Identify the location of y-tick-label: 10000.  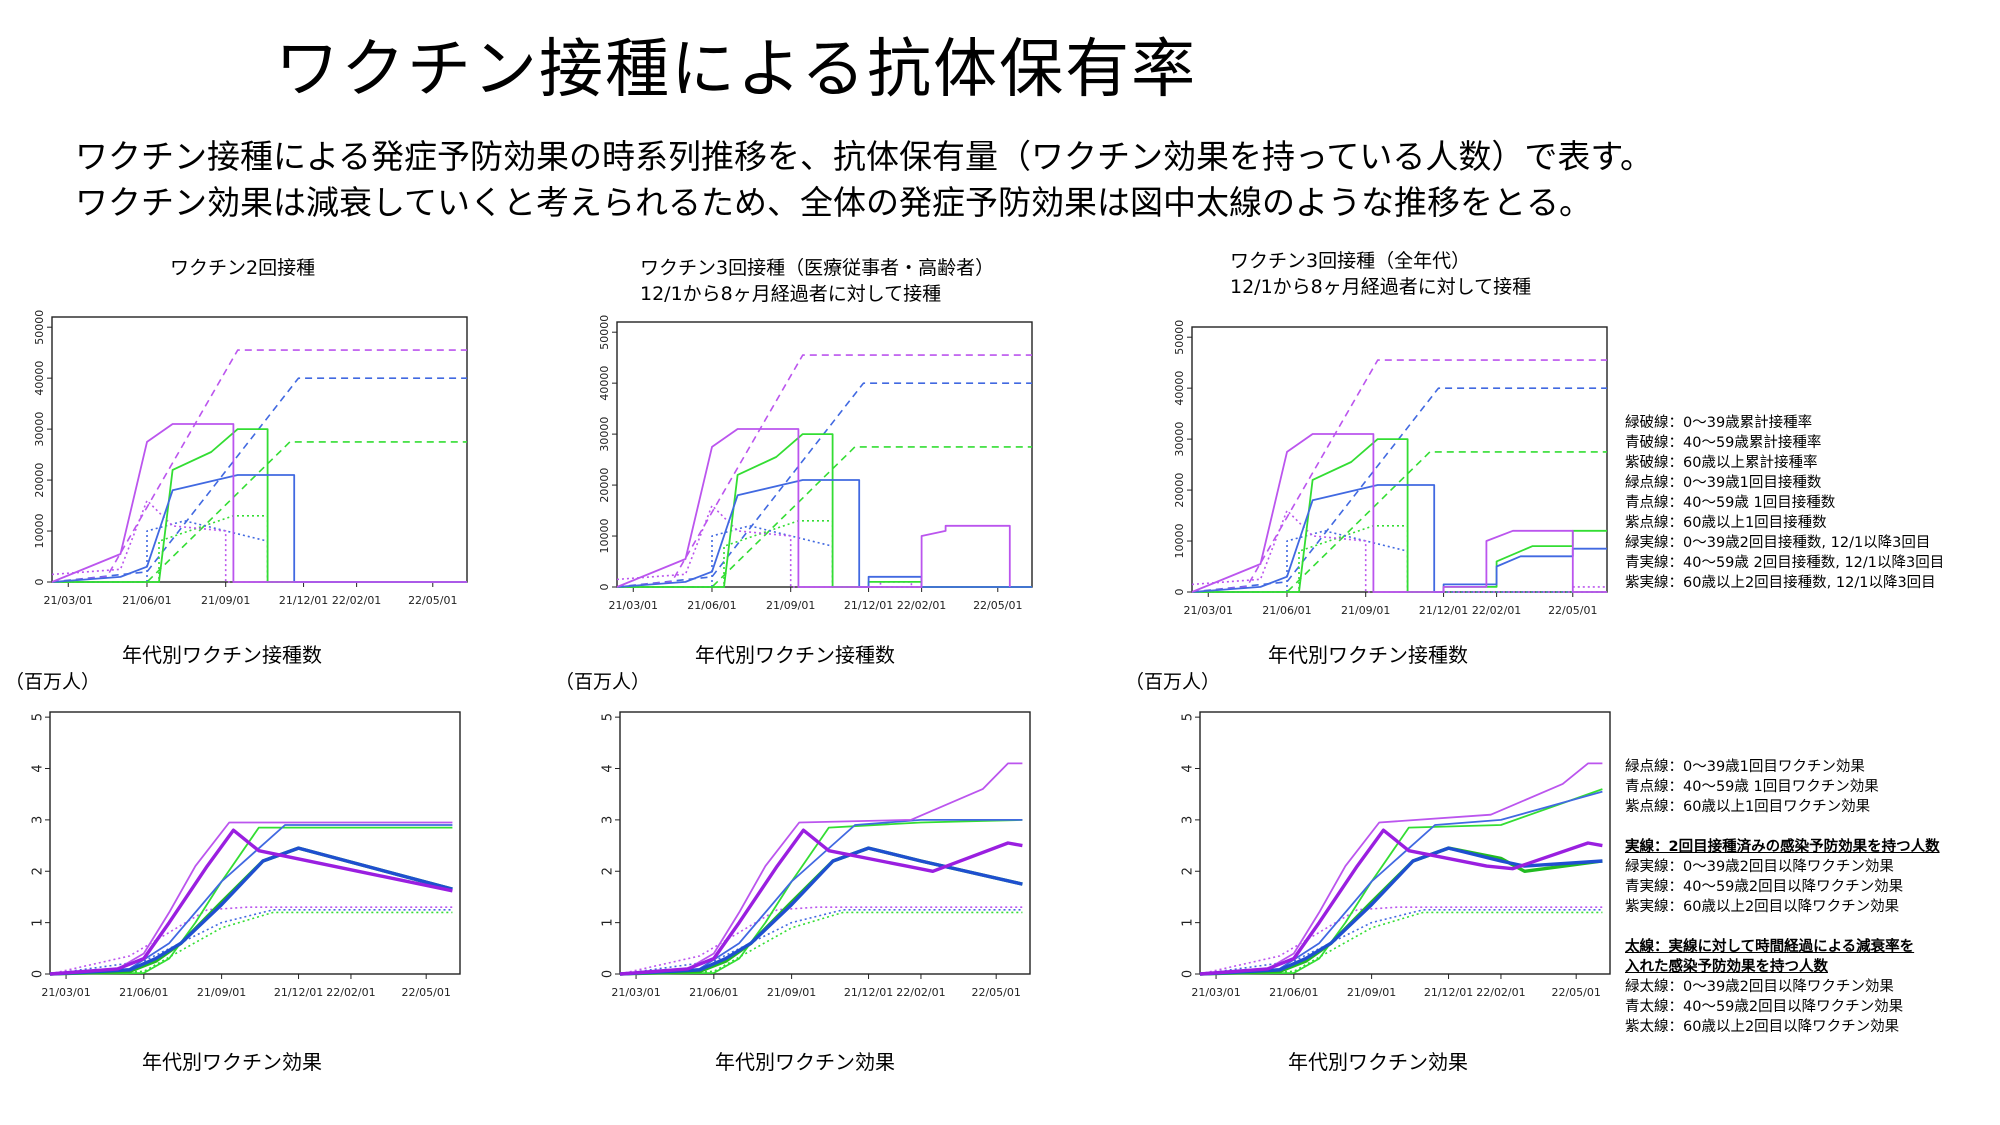
(604, 536).